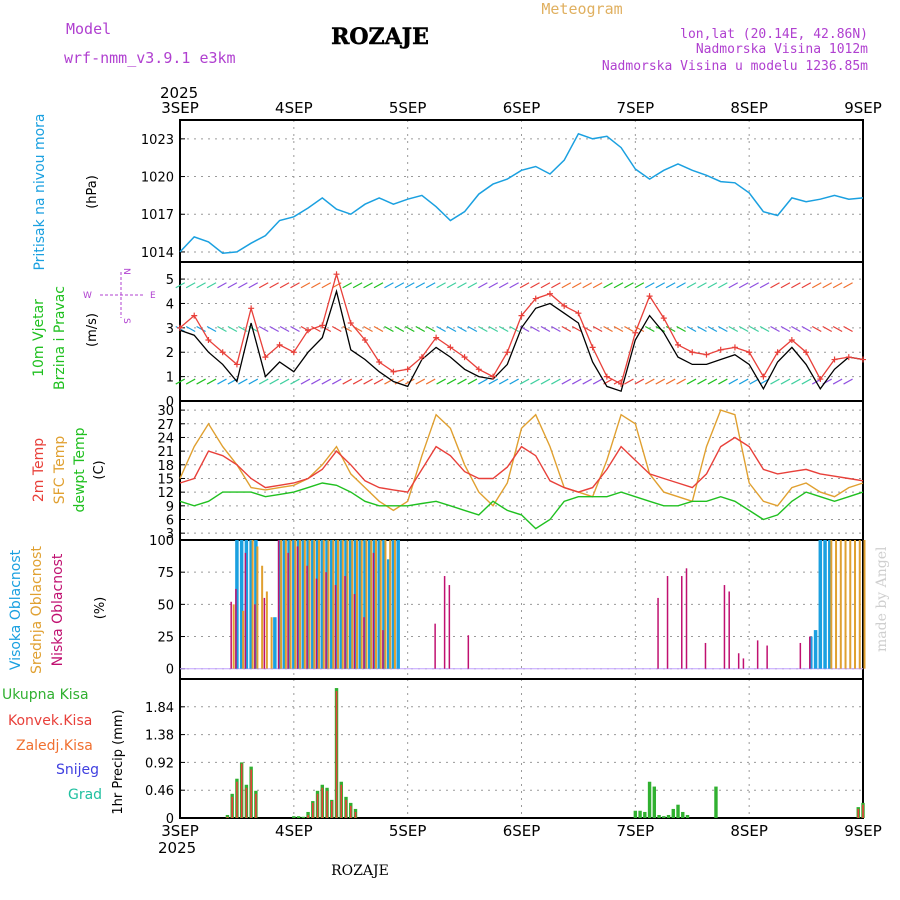 This screenshot has height=900, width=900. Describe the element at coordinates (92, 330) in the screenshot. I see `wind-unit: (m/s)` at that location.